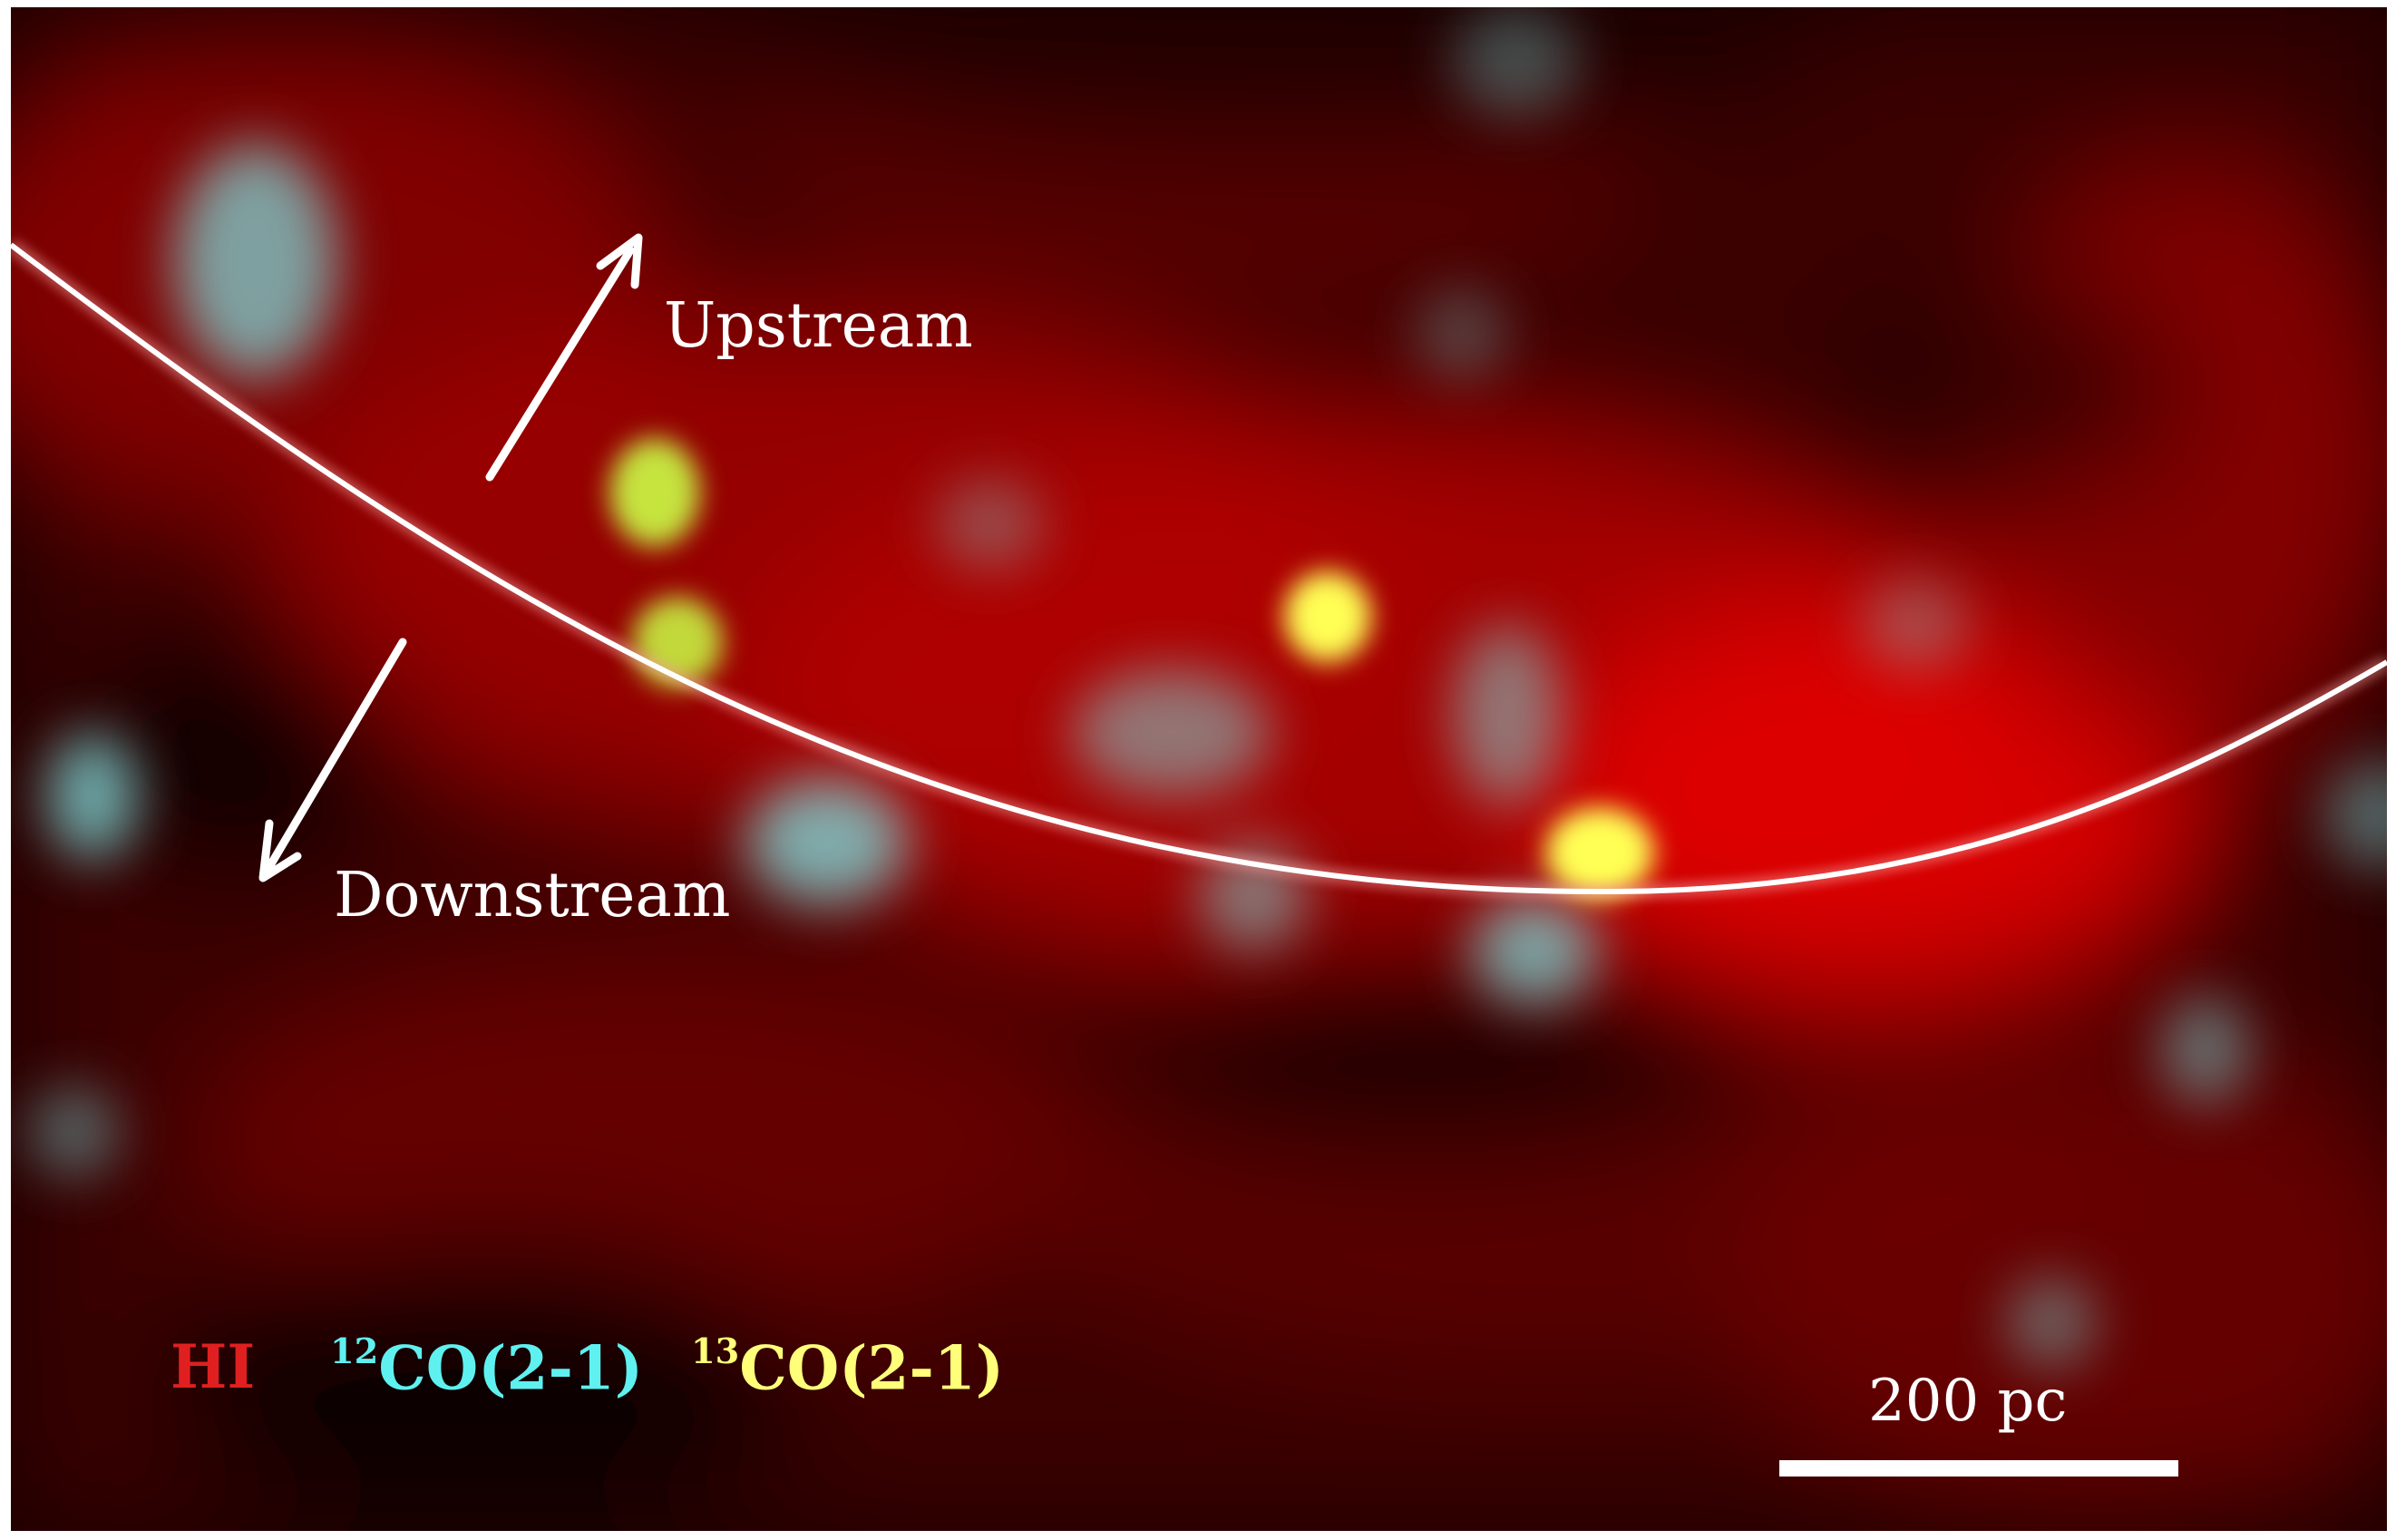 This screenshot has height=1540, width=2396. Describe the element at coordinates (1131, 668) in the screenshot. I see `co13-emission-layer` at that location.